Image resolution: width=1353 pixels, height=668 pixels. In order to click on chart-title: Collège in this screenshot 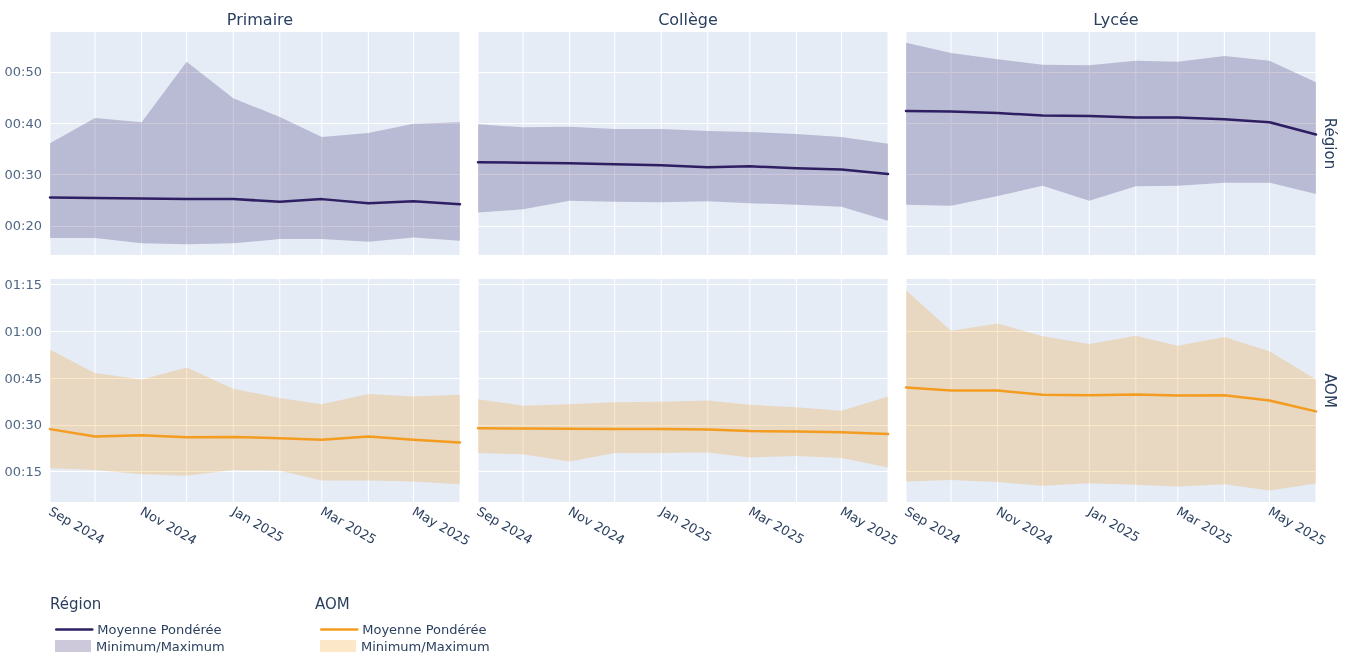, I will do `click(688, 19)`.